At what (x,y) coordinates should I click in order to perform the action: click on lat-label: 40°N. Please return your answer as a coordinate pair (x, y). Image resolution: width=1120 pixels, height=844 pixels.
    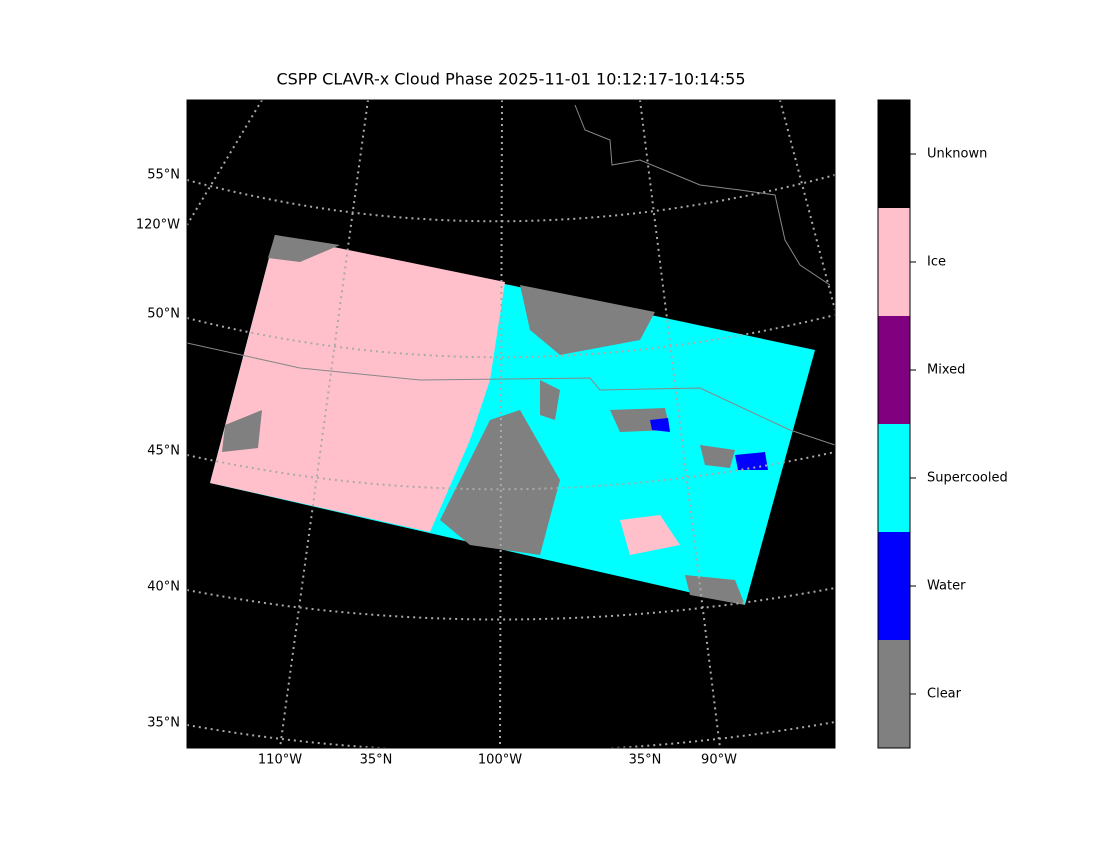
    Looking at the image, I should click on (163, 587).